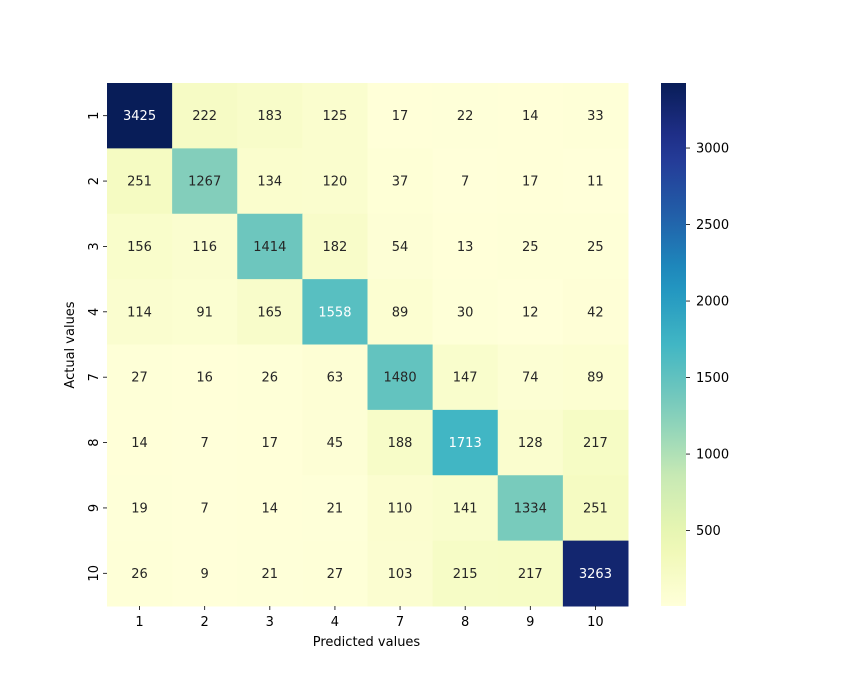 This screenshot has height=683, width=843. Describe the element at coordinates (94, 573) in the screenshot. I see `y-tick-label: 10` at that location.